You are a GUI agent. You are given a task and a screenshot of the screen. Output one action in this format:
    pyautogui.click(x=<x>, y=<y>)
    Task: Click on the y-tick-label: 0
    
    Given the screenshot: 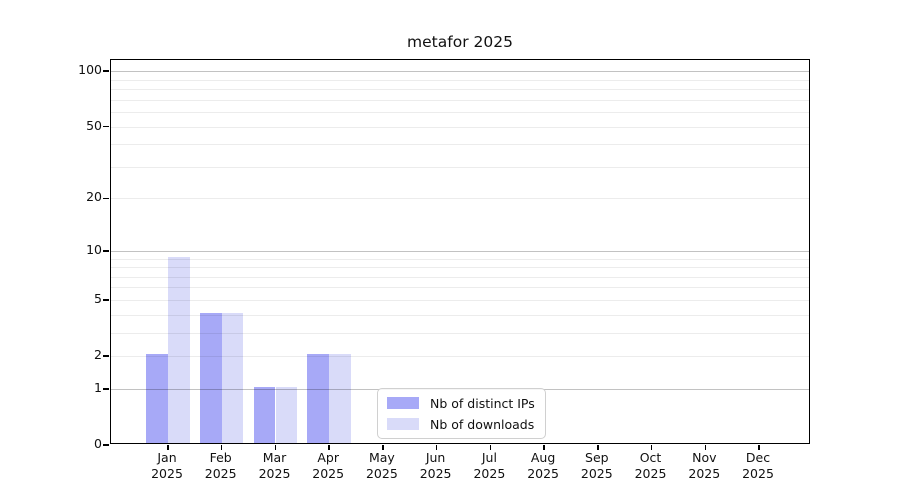 What is the action you would take?
    pyautogui.click(x=98, y=443)
    